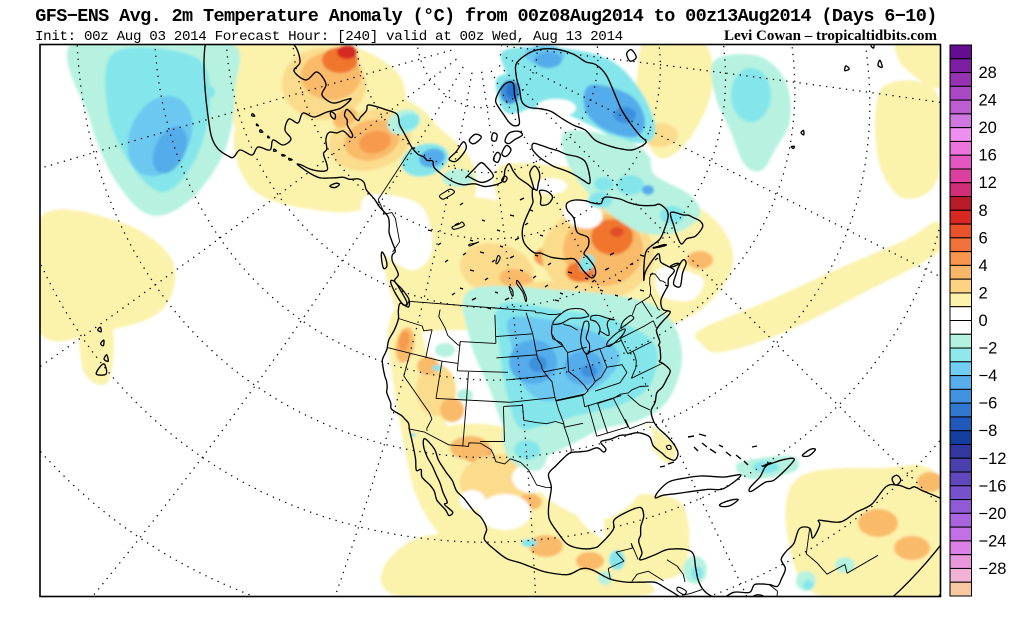 The width and height of the screenshot is (1024, 622). What do you see at coordinates (993, 541) in the screenshot?
I see `svg-text: −24` at bounding box center [993, 541].